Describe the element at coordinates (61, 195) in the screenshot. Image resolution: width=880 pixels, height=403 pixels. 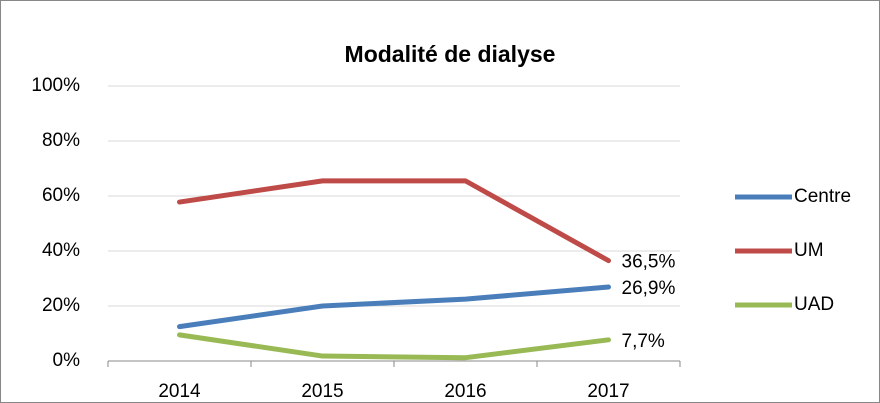
I see `y-tick-label: 60%` at that location.